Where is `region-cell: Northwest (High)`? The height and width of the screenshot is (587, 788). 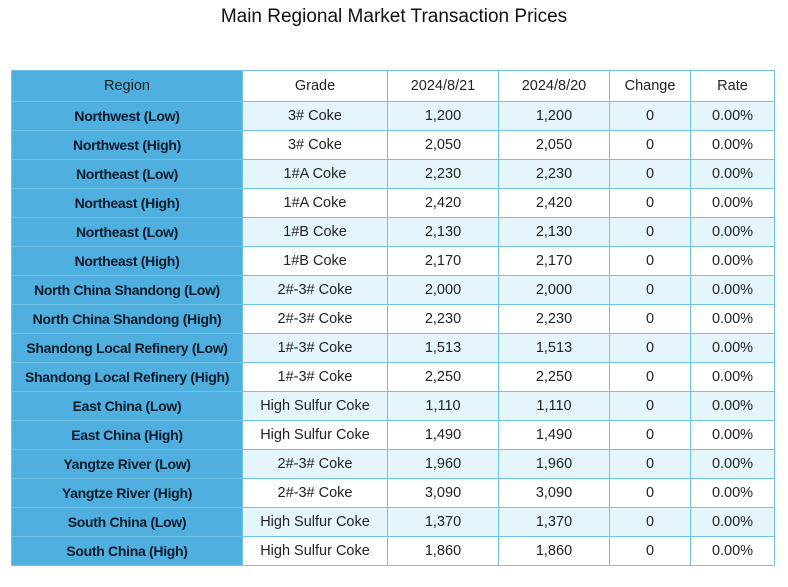
region-cell: Northwest (High) is located at coordinates (127, 145).